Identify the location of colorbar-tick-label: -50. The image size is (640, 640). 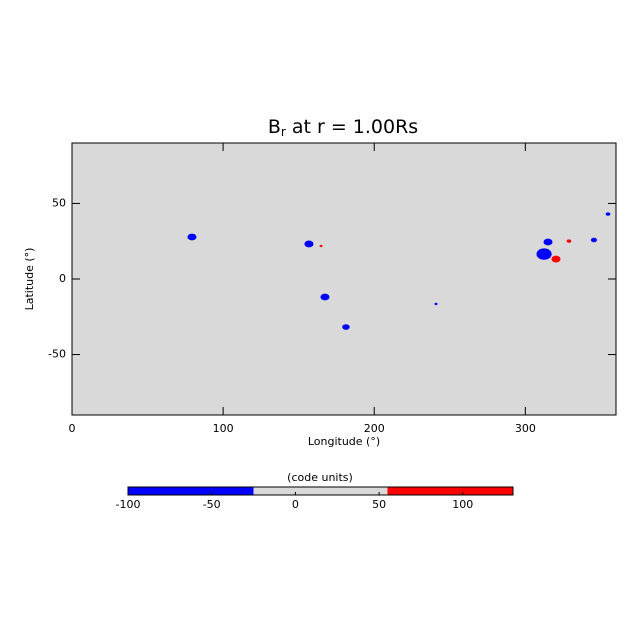
(212, 504).